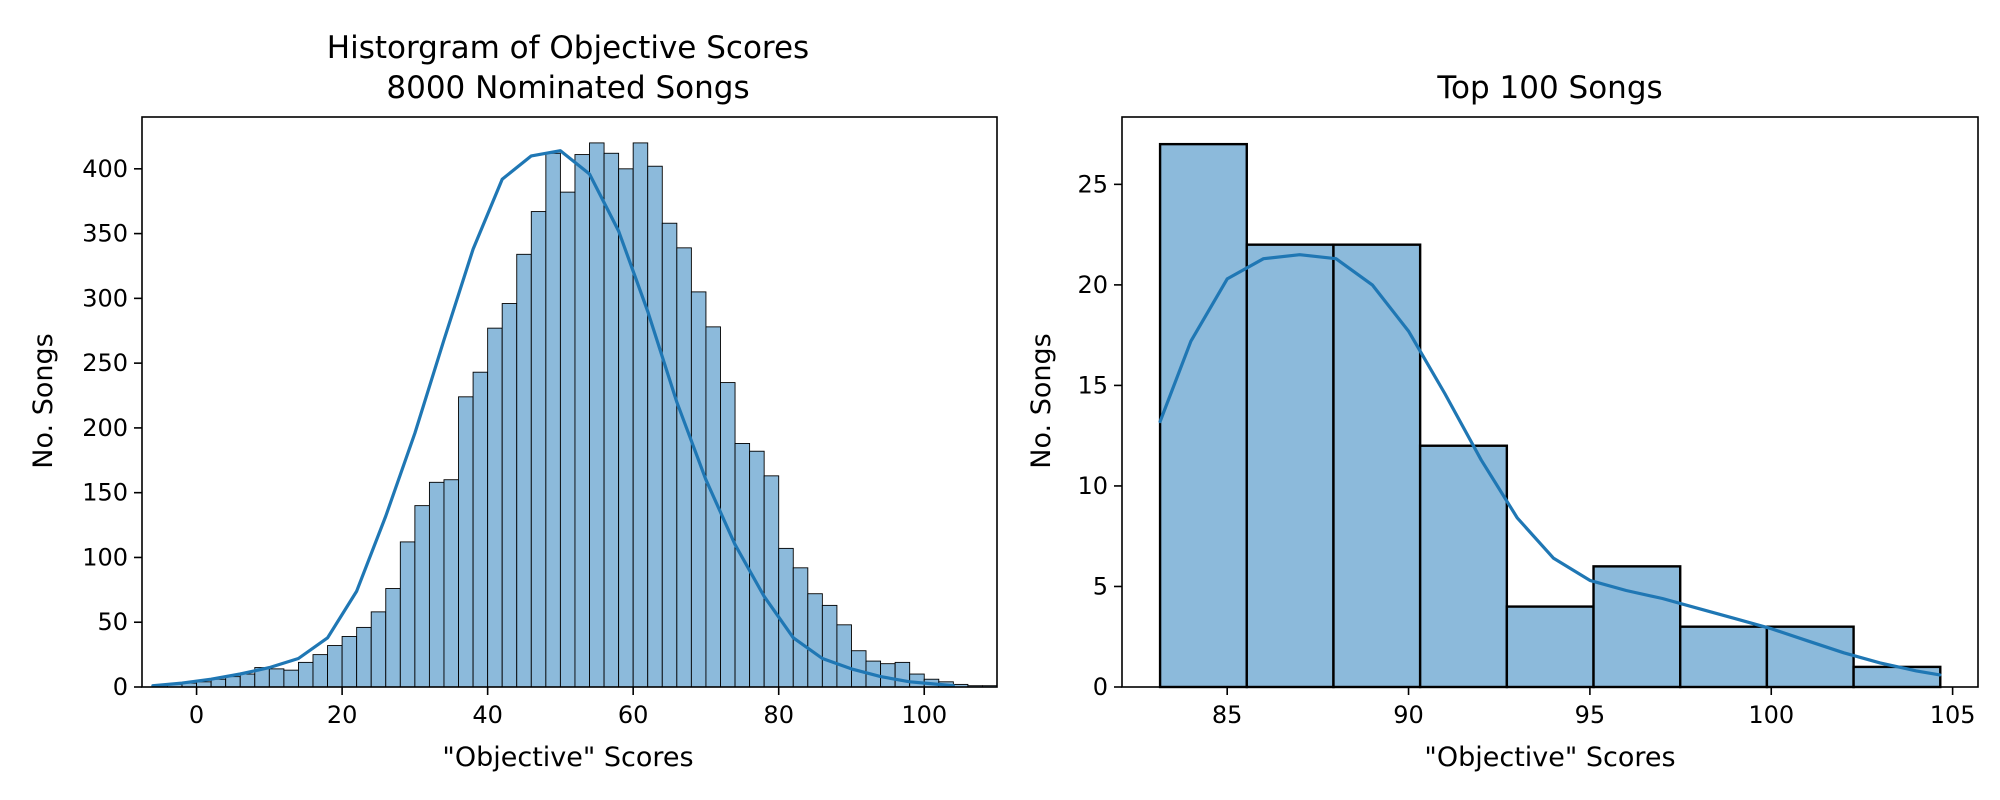 The width and height of the screenshot is (2000, 800). What do you see at coordinates (1100, 586) in the screenshot?
I see `y-tick-label: 5` at bounding box center [1100, 586].